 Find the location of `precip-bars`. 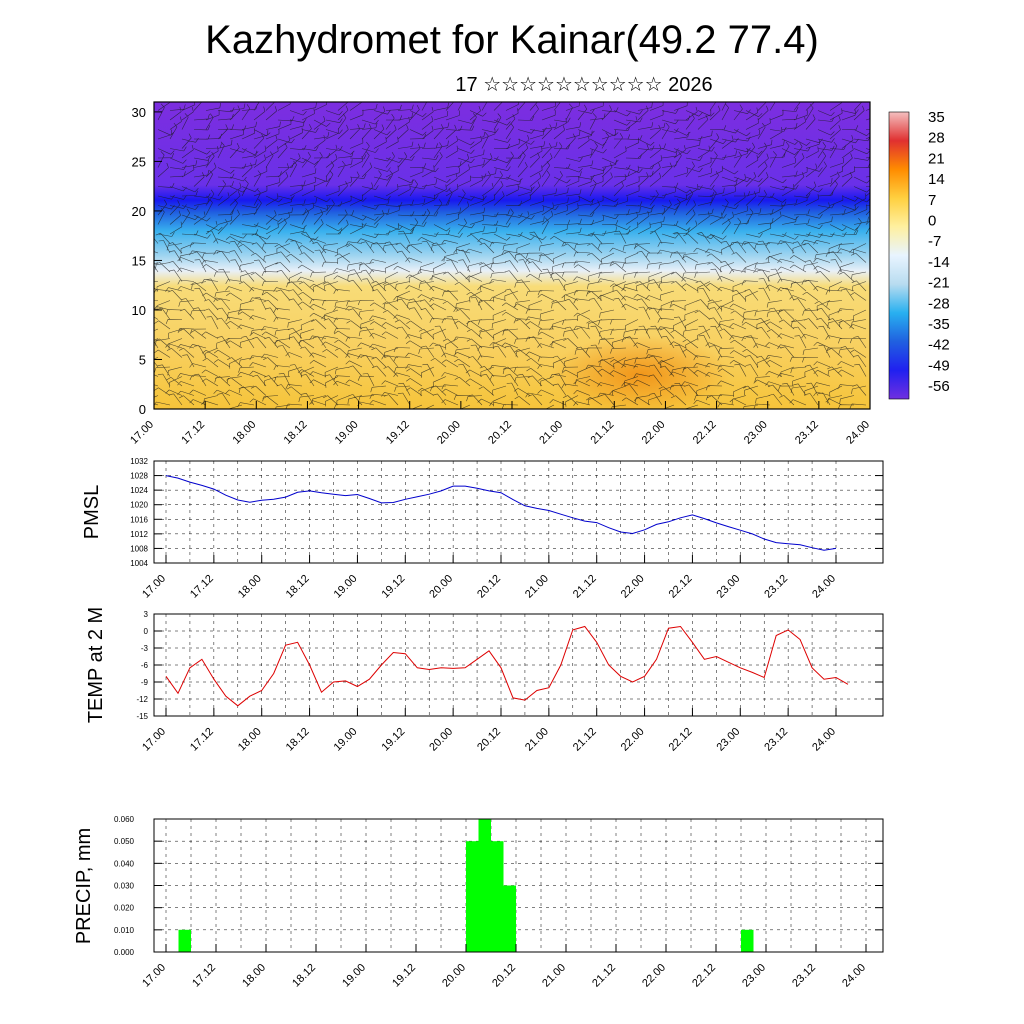

precip-bars is located at coordinates (466, 885).